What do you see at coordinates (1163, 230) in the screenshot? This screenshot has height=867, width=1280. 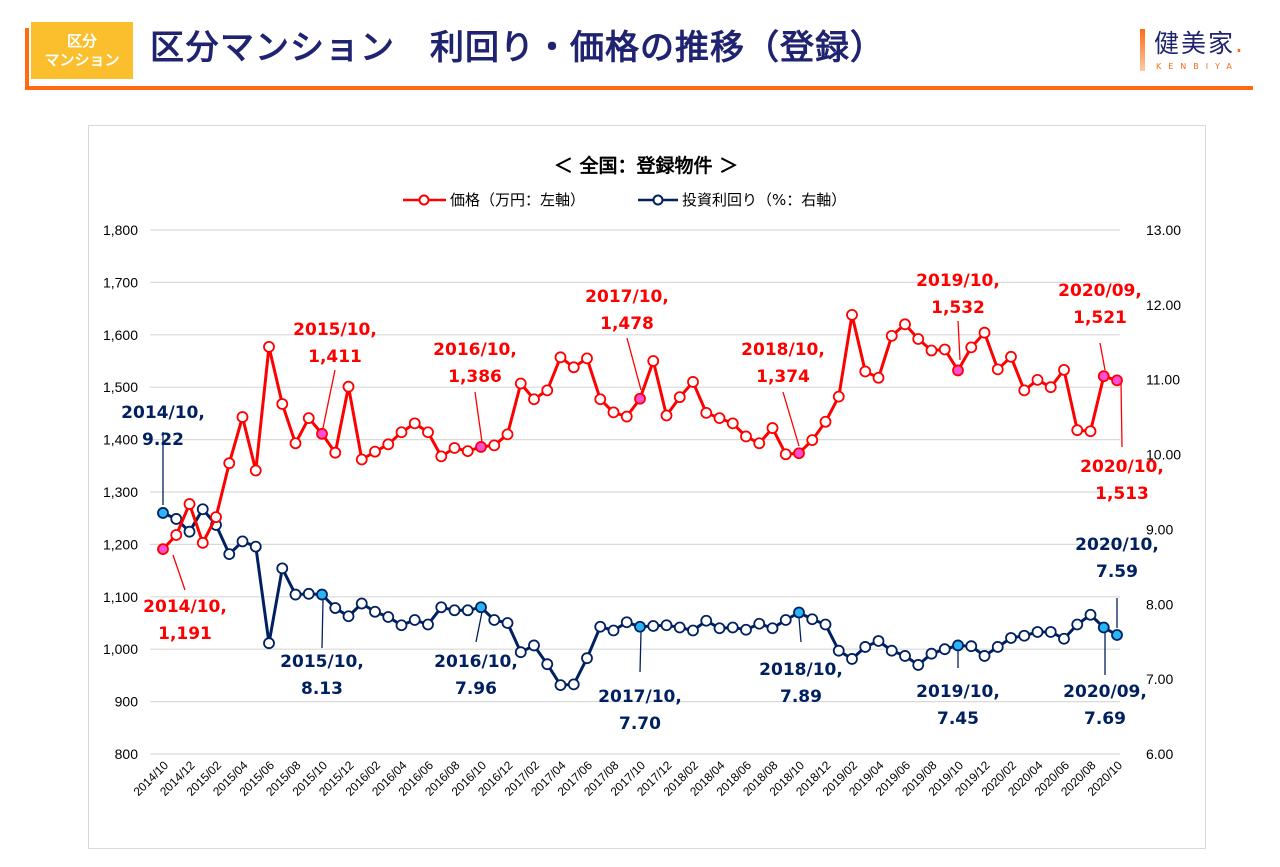 I see `right-axis-tick-label: 13.00` at bounding box center [1163, 230].